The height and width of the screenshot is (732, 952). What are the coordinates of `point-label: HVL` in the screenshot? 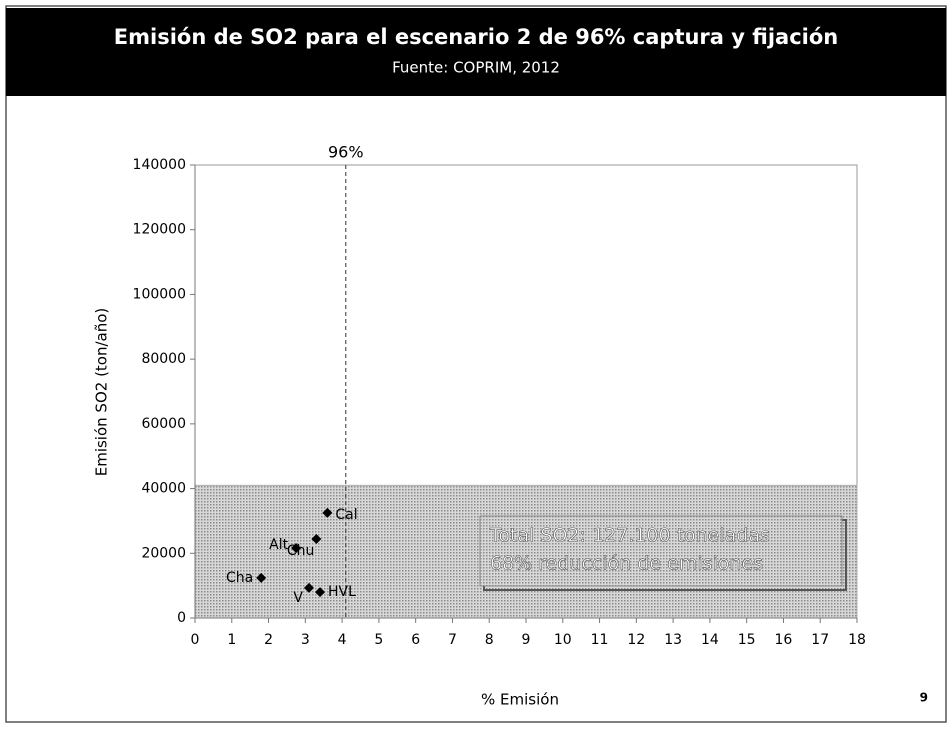 It's located at (342, 592).